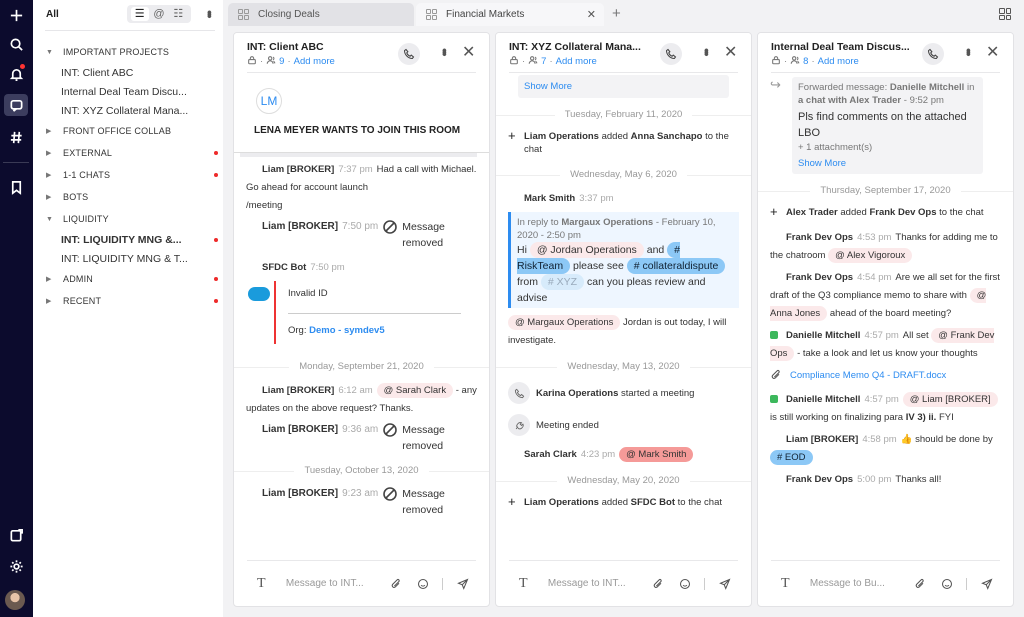  I want to click on sidebar-group: ▶ BOTS, so click(131, 197).